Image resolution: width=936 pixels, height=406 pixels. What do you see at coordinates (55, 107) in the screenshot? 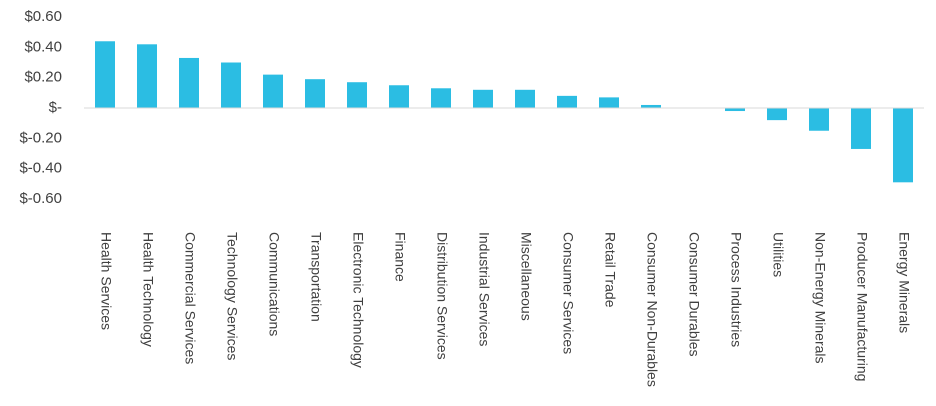
I see `y-tick-label: $-` at bounding box center [55, 107].